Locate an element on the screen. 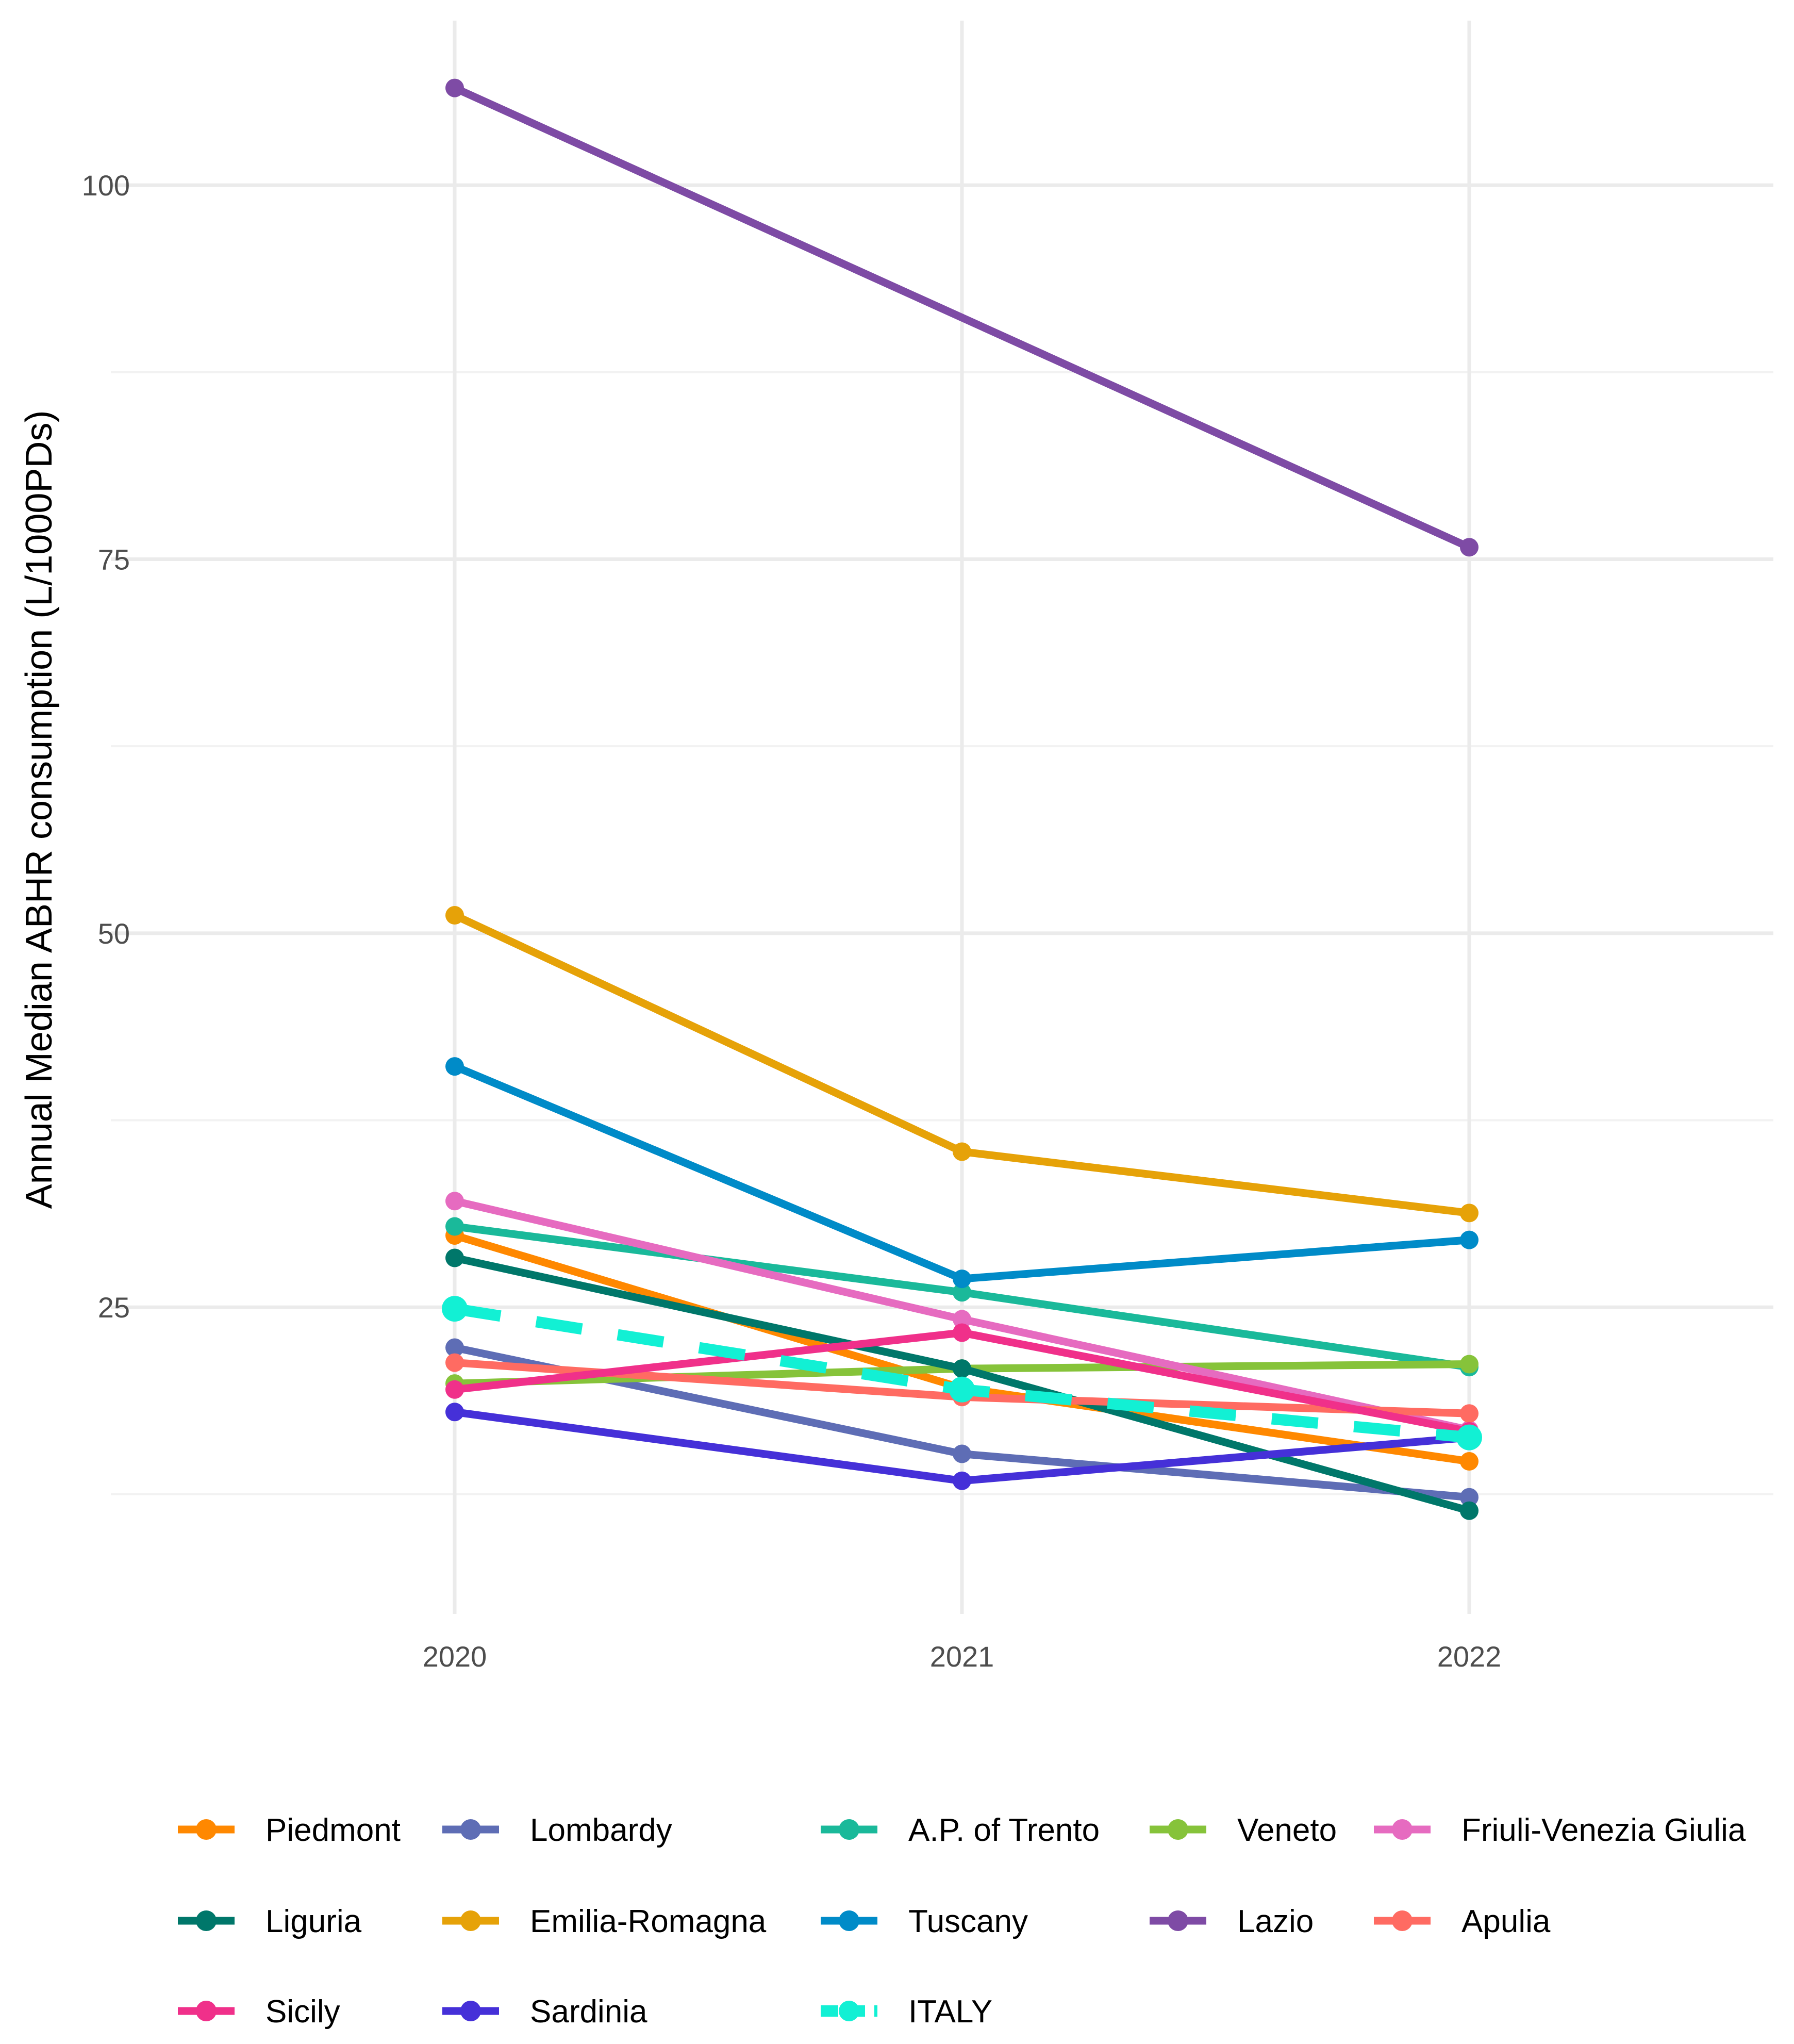 This screenshot has height=2044, width=1794. x-tick-label: 2021 is located at coordinates (962, 1656).